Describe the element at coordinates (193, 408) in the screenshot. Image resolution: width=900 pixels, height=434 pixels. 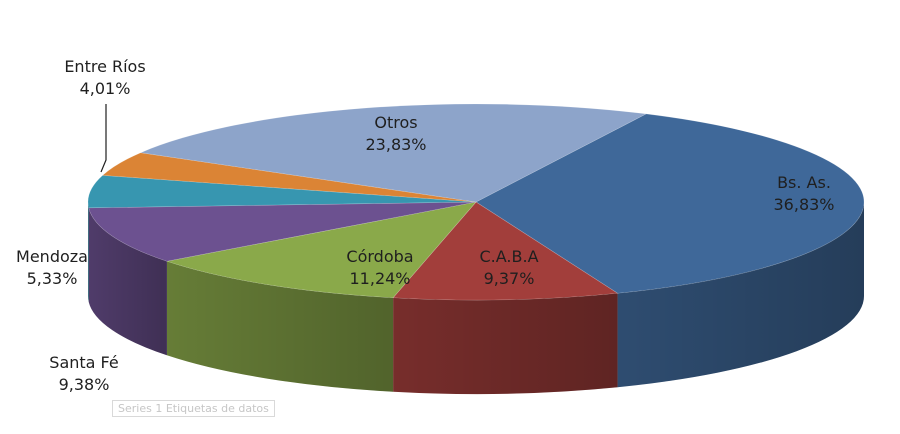
I see `chart-tooltip: Series 1 Etiquetas de datos` at that location.